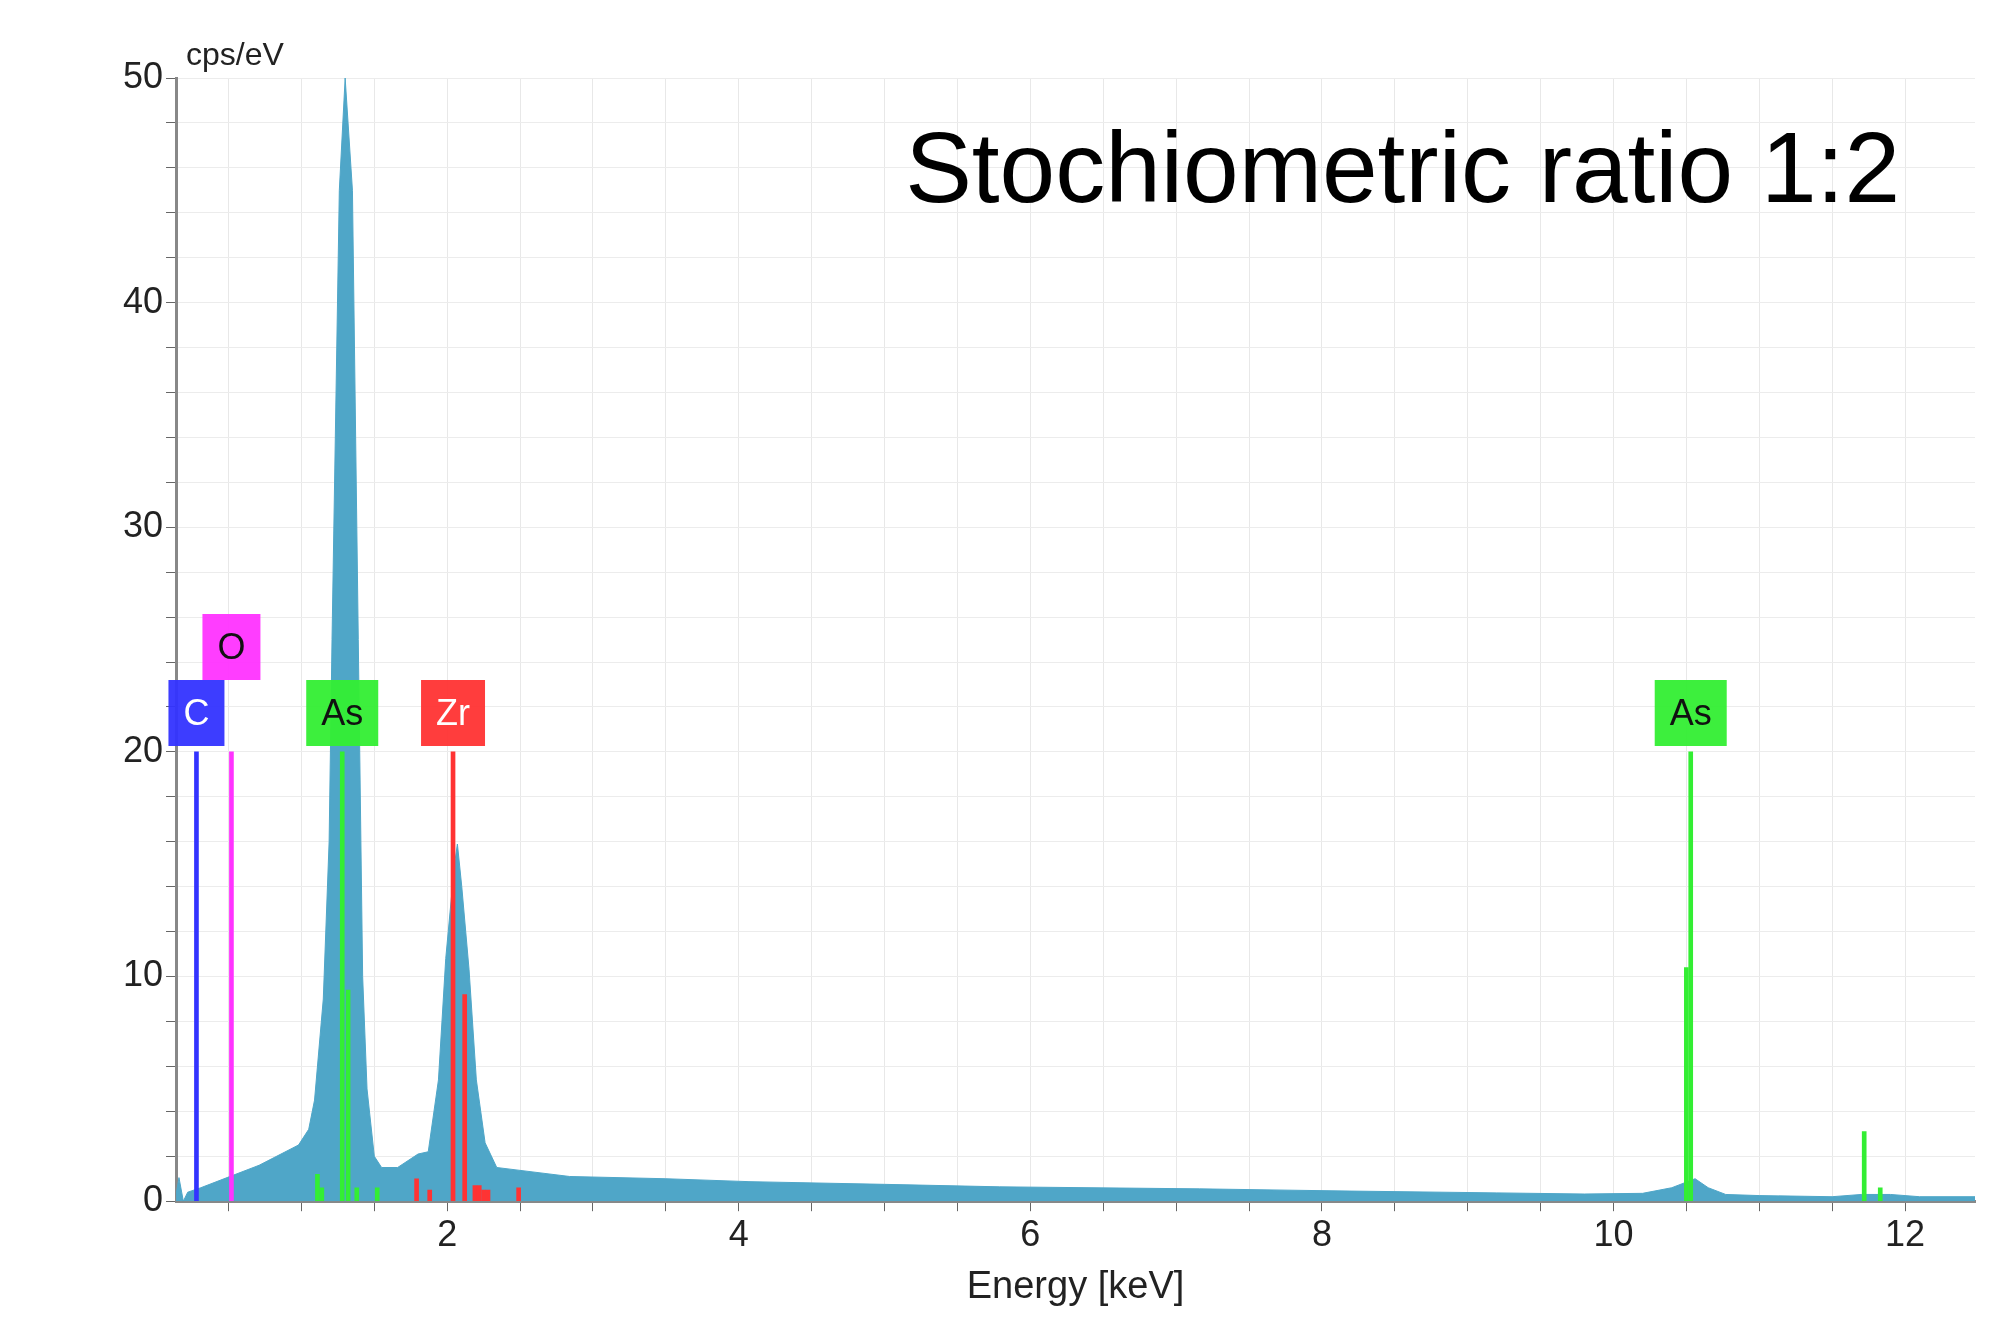 The image size is (1997, 1324). I want to click on y-axis-title: cps/eV, so click(235, 53).